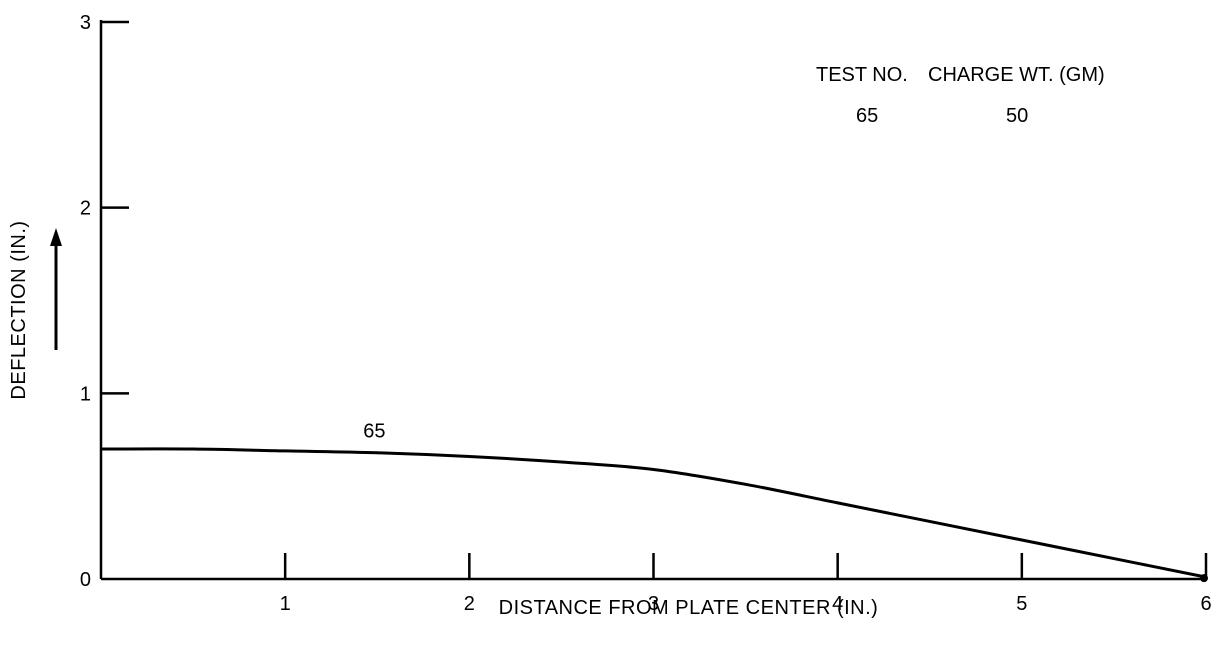 This screenshot has height=652, width=1221. What do you see at coordinates (469, 604) in the screenshot?
I see `x-tick-label: 2` at bounding box center [469, 604].